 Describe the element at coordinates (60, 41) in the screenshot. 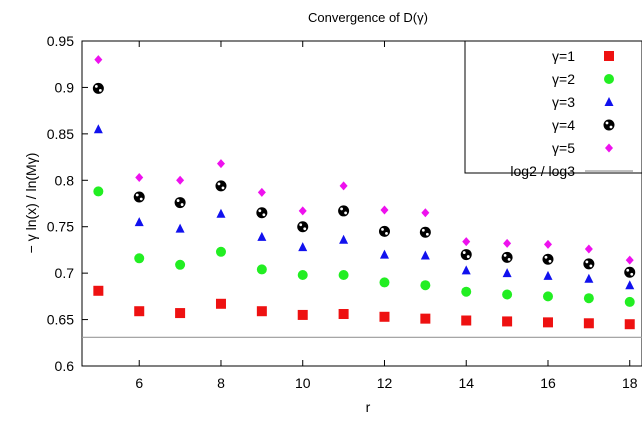

I see `y-tick-label: 0.95` at that location.